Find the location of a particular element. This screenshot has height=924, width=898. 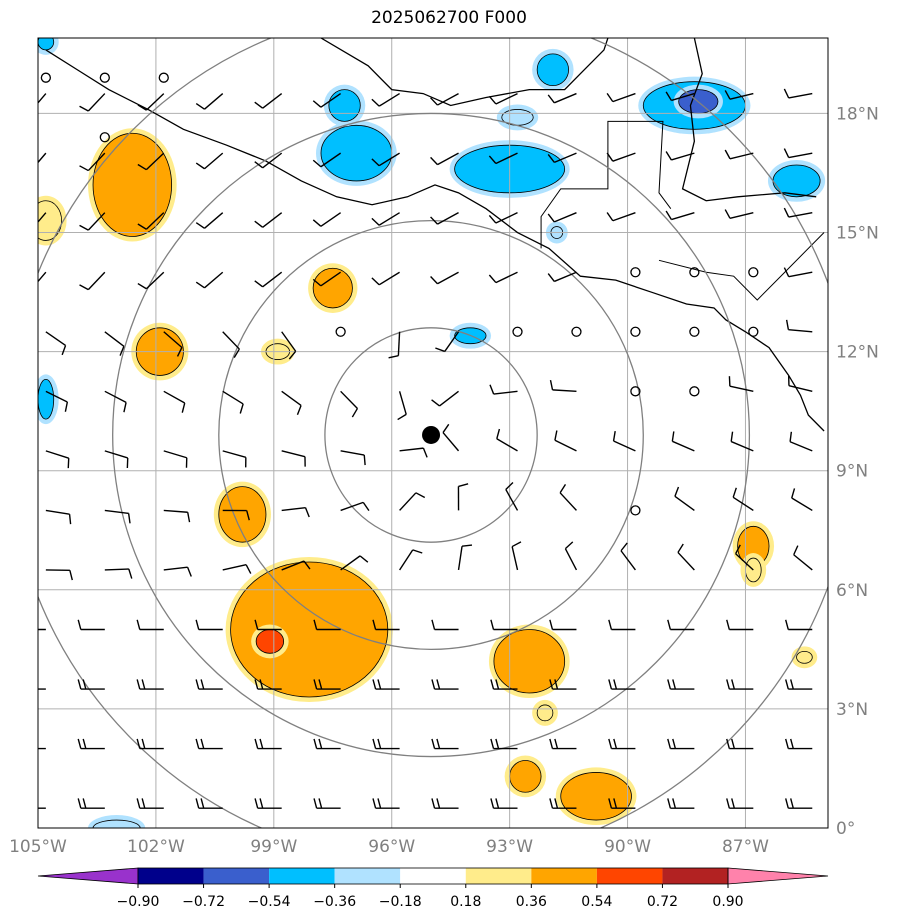

lon-tick-label: 102°W is located at coordinates (156, 847).